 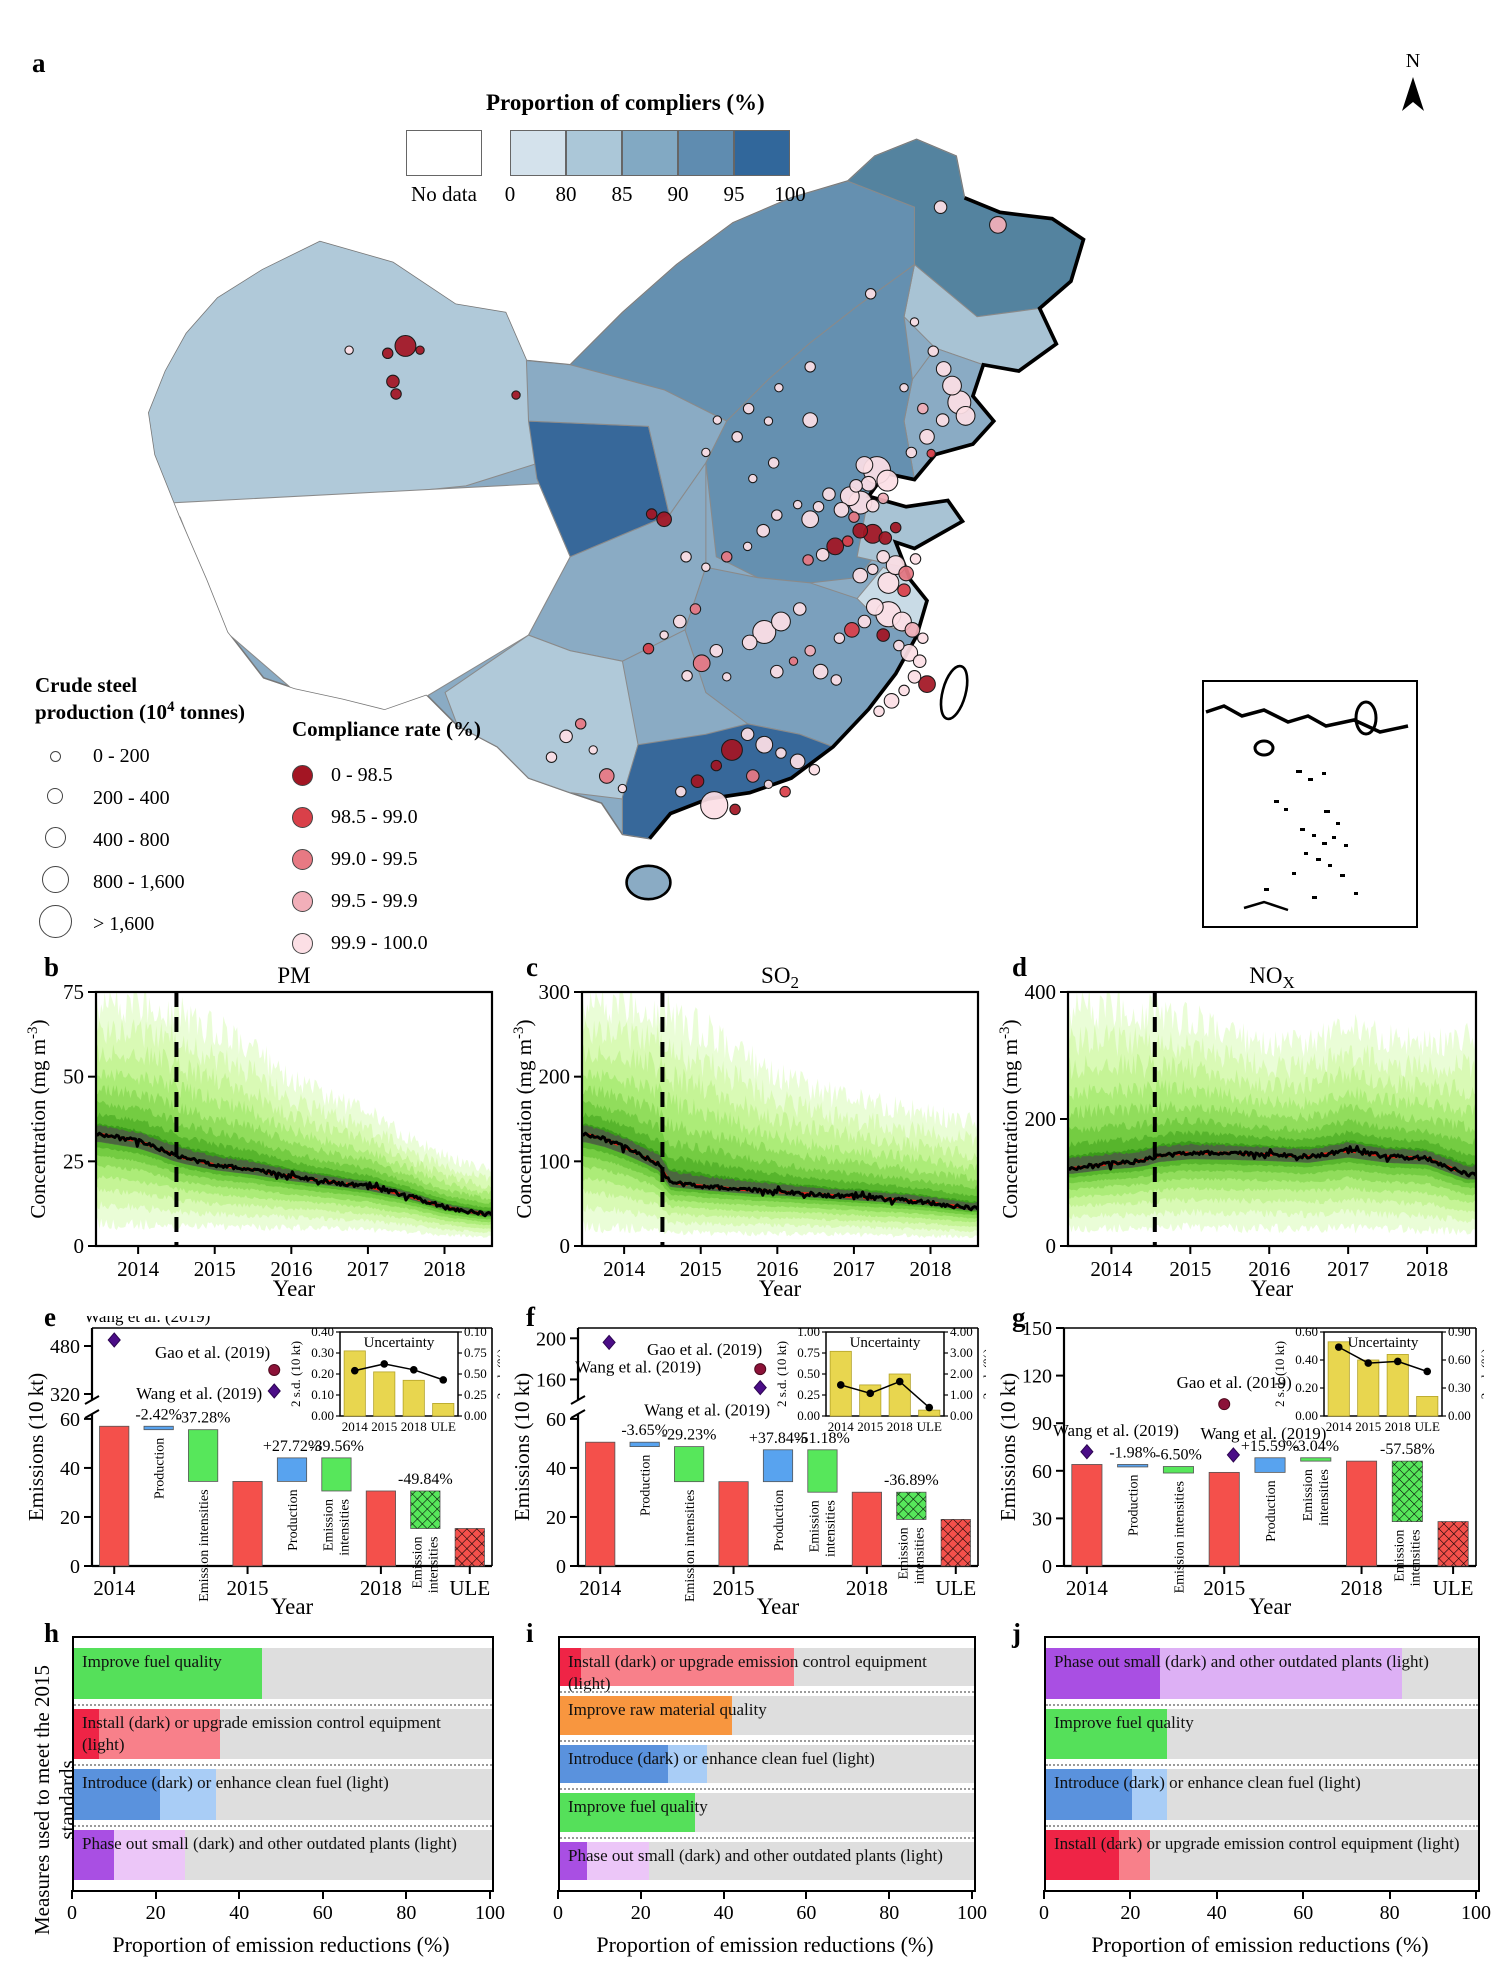 I want to click on svg-text: Concentration (mg m-3), so click(x=1010, y=1118).